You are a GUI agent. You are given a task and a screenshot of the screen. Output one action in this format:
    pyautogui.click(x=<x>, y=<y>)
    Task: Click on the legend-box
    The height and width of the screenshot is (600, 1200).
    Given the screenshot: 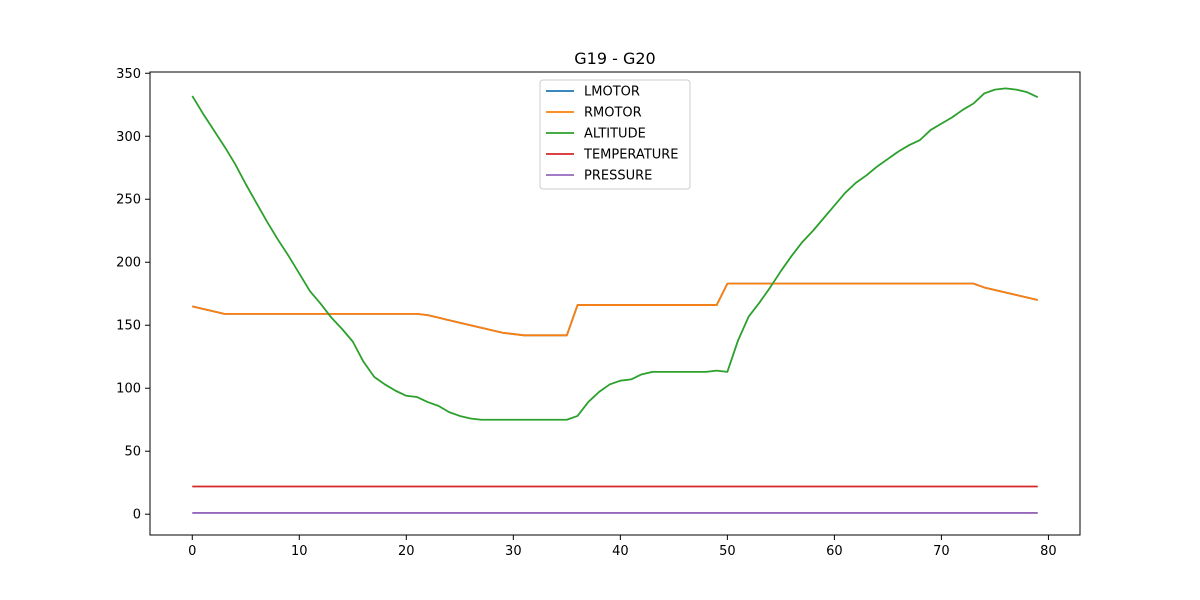 What is the action you would take?
    pyautogui.click(x=615, y=134)
    